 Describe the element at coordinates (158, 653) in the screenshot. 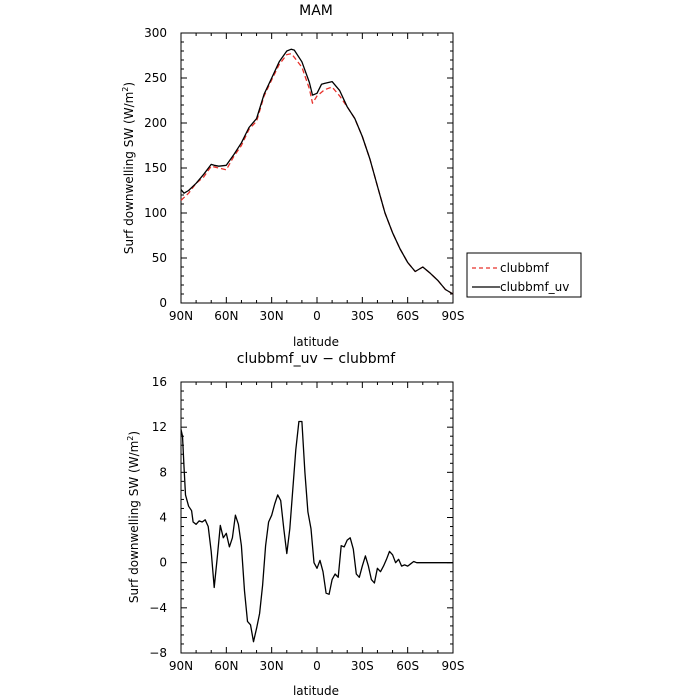

I see `y-tick-label: −8` at that location.